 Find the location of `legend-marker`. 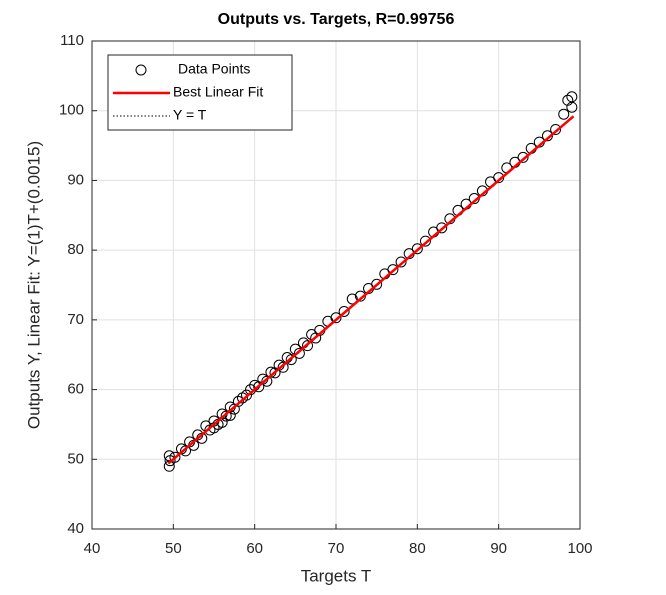

legend-marker is located at coordinates (141, 70).